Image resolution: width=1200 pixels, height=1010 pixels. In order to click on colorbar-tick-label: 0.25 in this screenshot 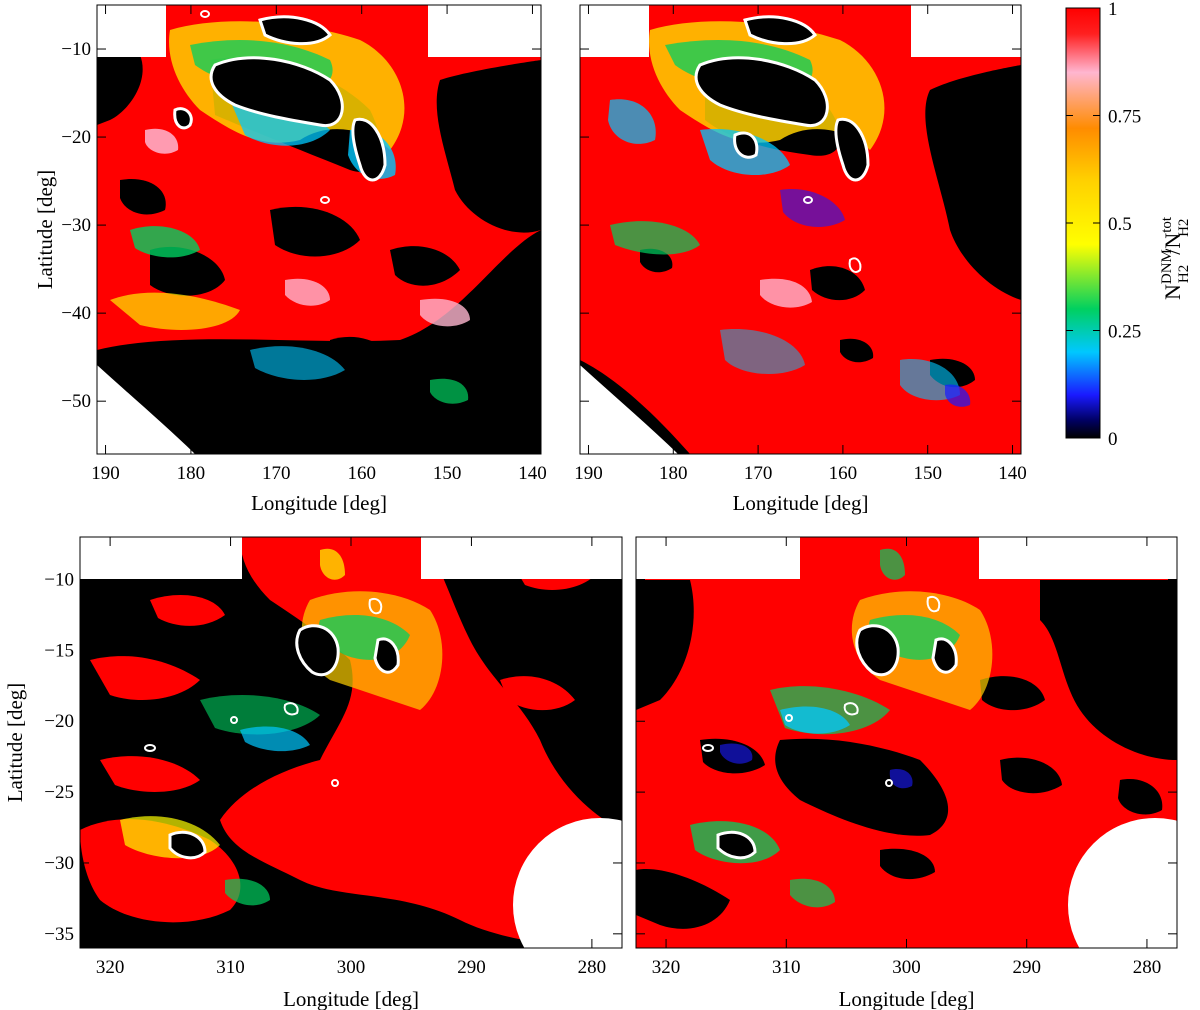, I will do `click(1124, 332)`.